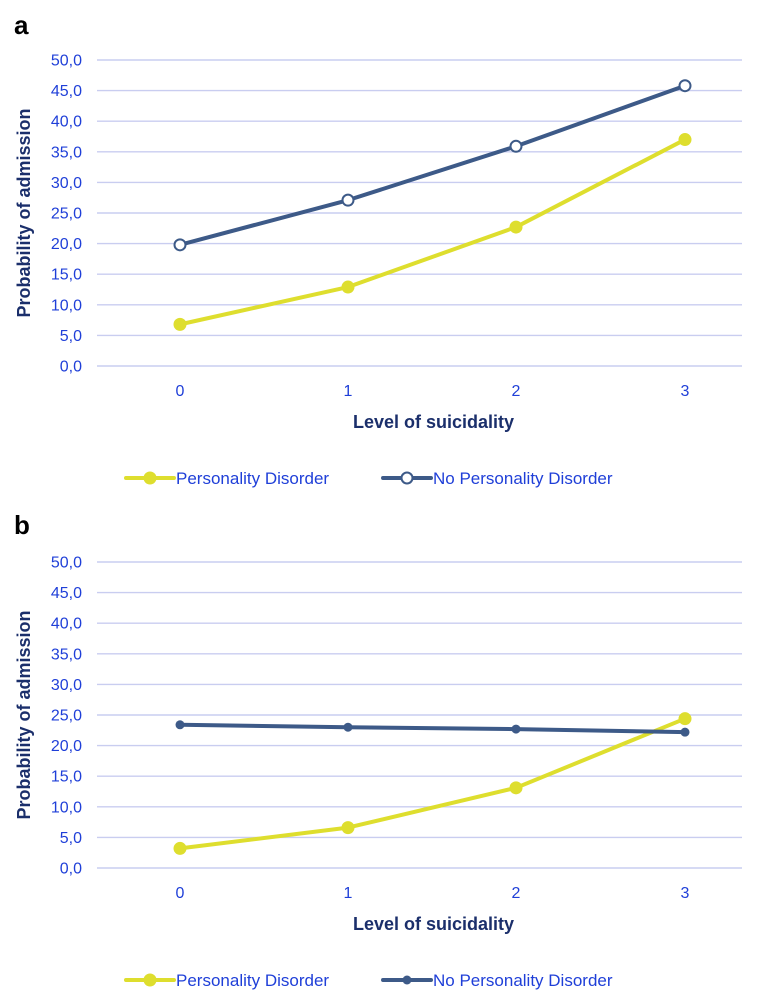 The image size is (757, 990). I want to click on panel-letter: a, so click(21, 25).